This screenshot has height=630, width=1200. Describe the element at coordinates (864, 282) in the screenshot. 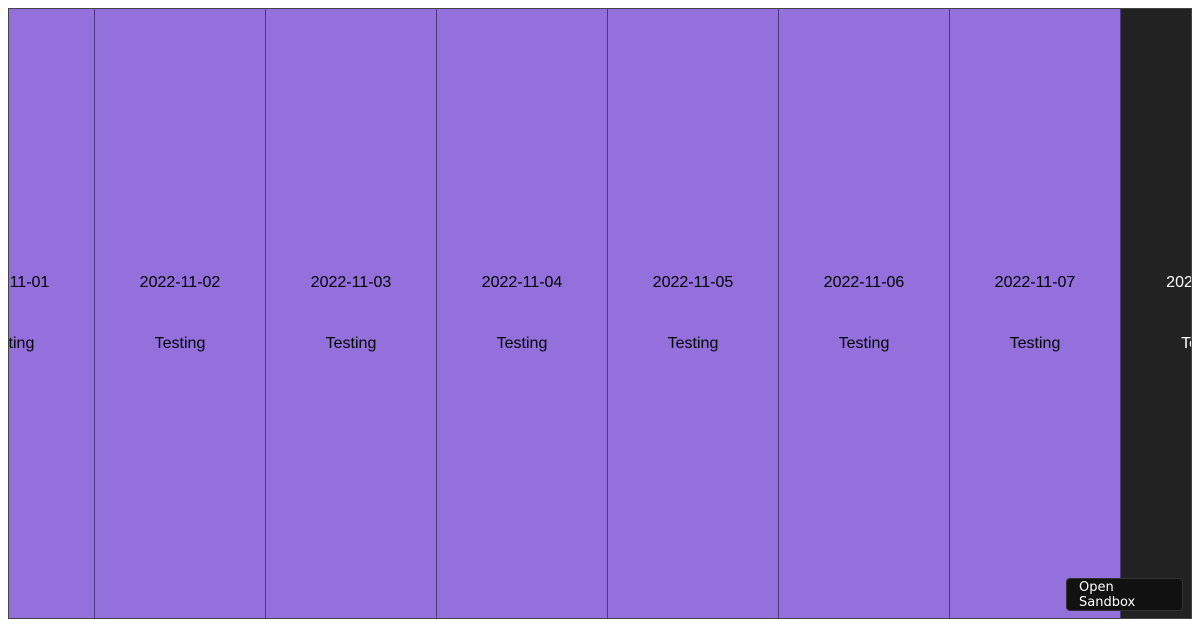

I see `card-date: 2022-11-06` at that location.